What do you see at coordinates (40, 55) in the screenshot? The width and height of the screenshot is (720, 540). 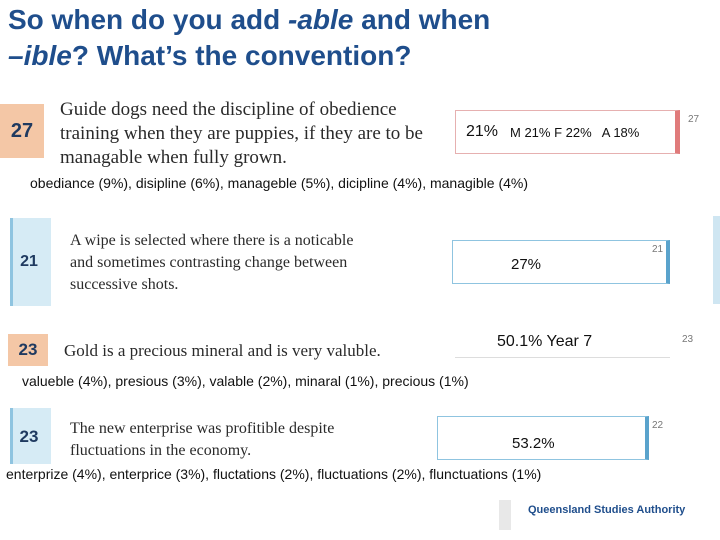 I see `title-ible: –ible` at bounding box center [40, 55].